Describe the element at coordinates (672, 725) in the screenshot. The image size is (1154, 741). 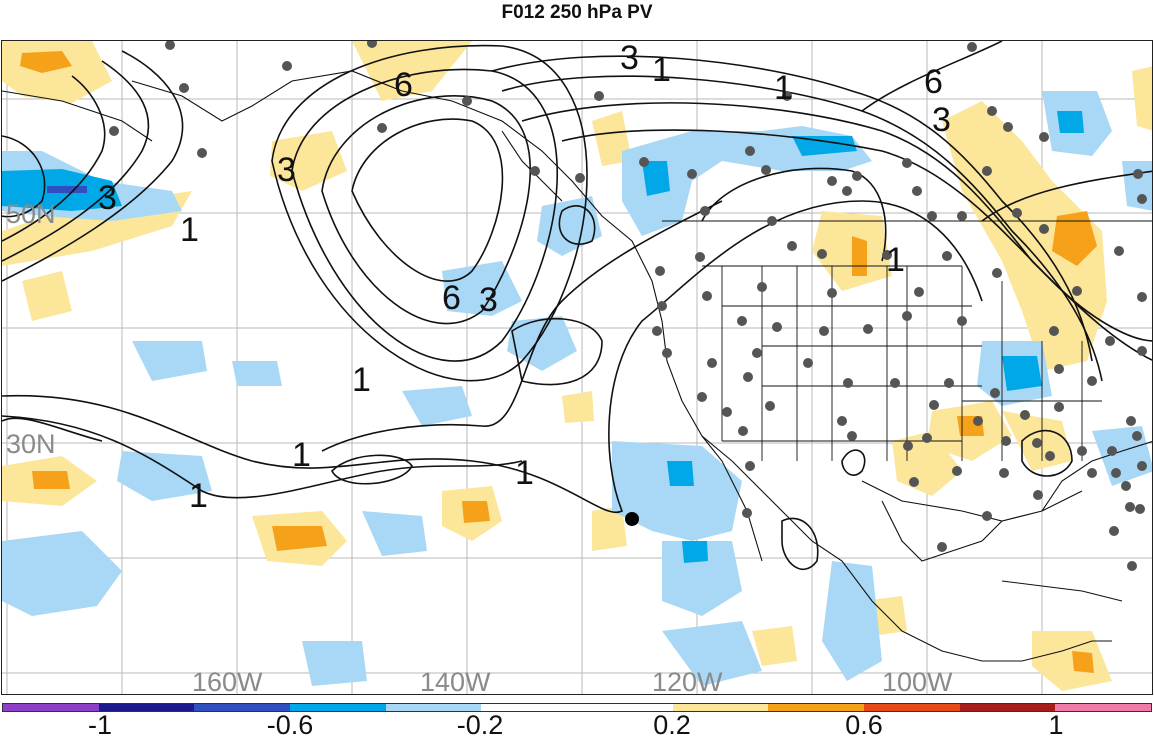
I see `colorbar-label: 0.2` at that location.